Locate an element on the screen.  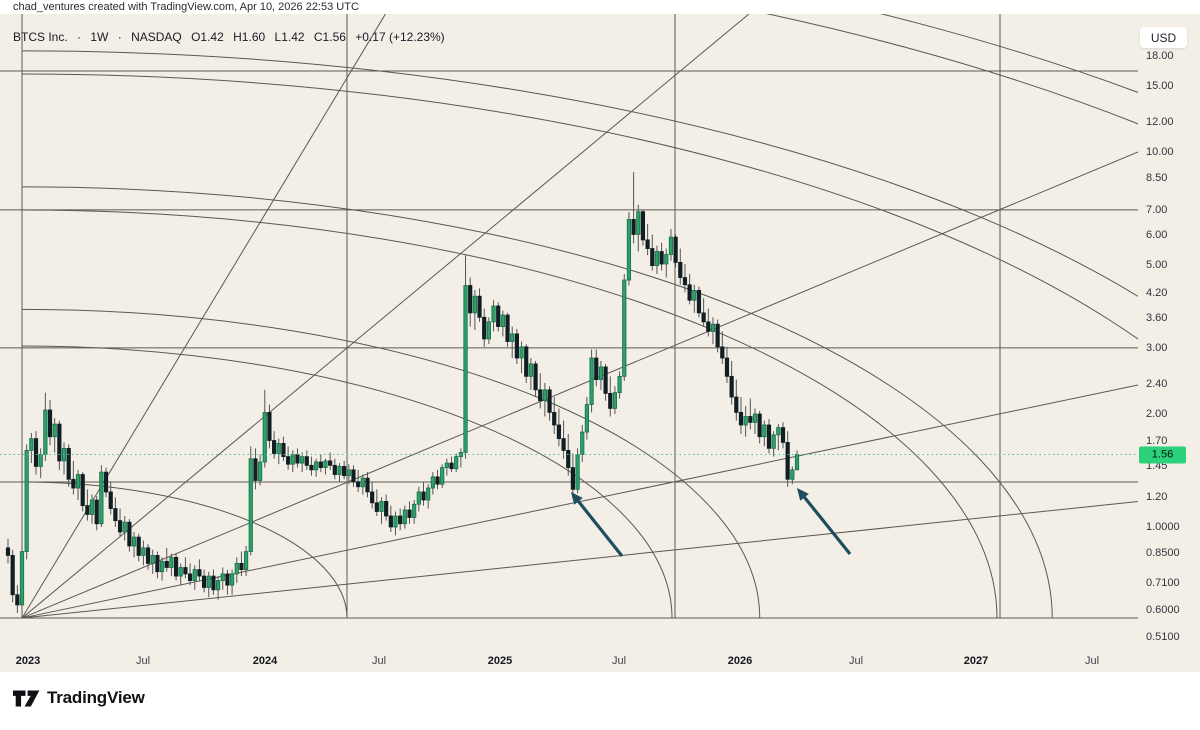
legend-interval: 1W is located at coordinates (99, 37).